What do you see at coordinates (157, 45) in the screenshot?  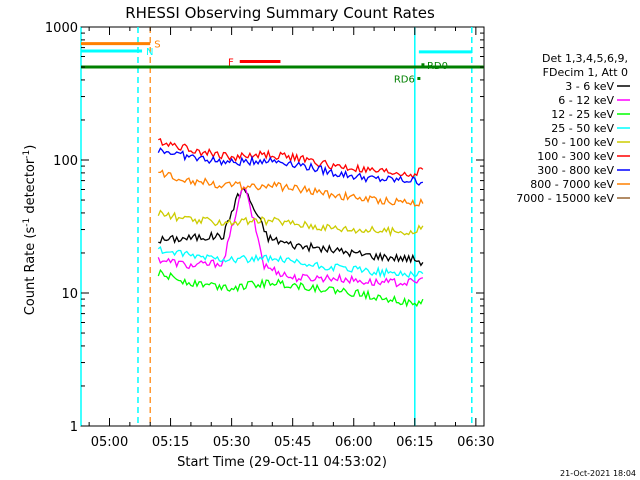 I see `annotation-label: S` at bounding box center [157, 45].